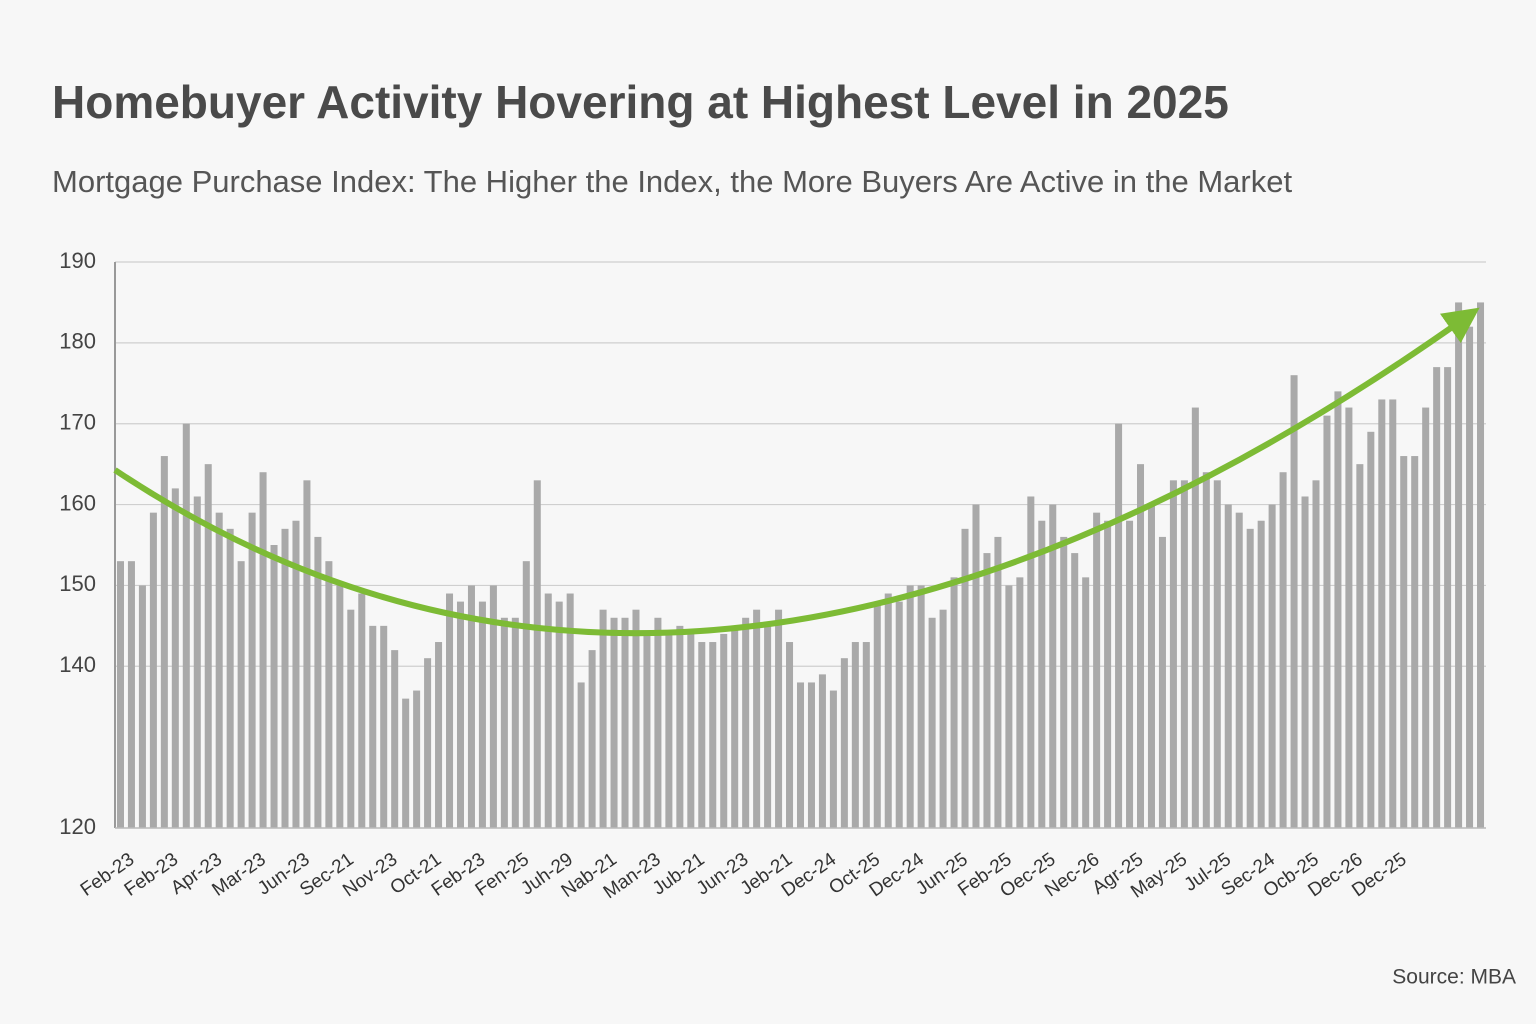 The image size is (1536, 1024). Describe the element at coordinates (1454, 977) in the screenshot. I see `source-note: Source: MBA` at that location.